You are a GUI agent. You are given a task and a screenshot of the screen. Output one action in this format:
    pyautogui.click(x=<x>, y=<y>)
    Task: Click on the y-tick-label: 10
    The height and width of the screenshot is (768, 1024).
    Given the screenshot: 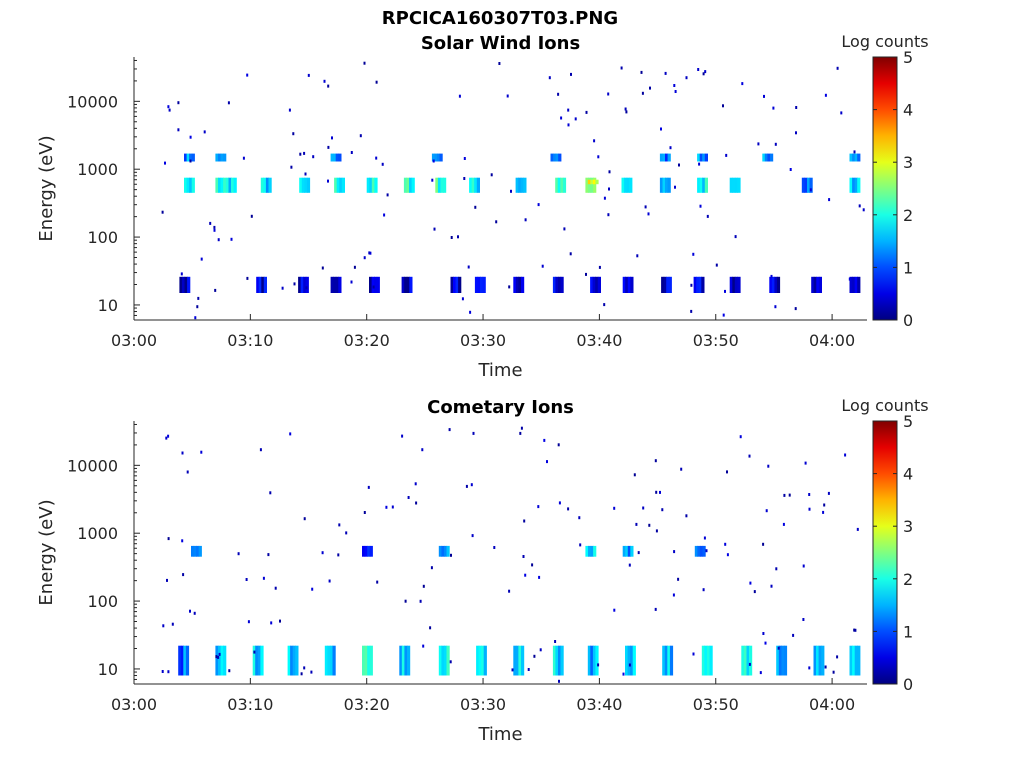 What is the action you would take?
    pyautogui.click(x=108, y=669)
    